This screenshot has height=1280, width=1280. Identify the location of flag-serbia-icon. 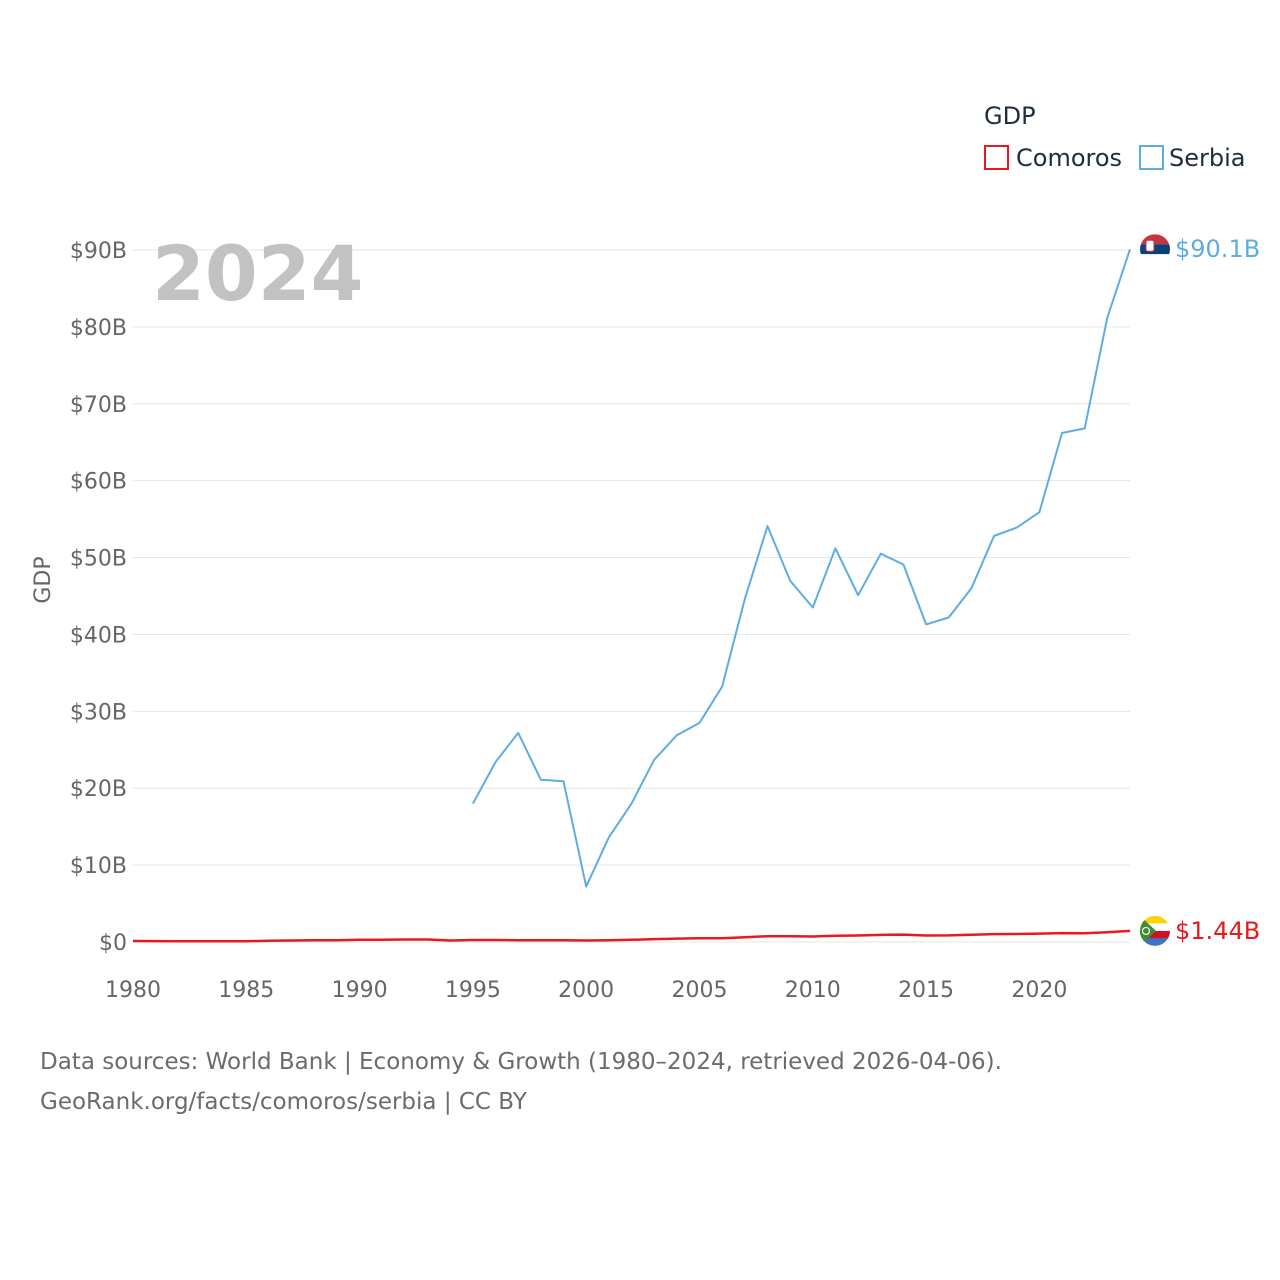
(1155, 249).